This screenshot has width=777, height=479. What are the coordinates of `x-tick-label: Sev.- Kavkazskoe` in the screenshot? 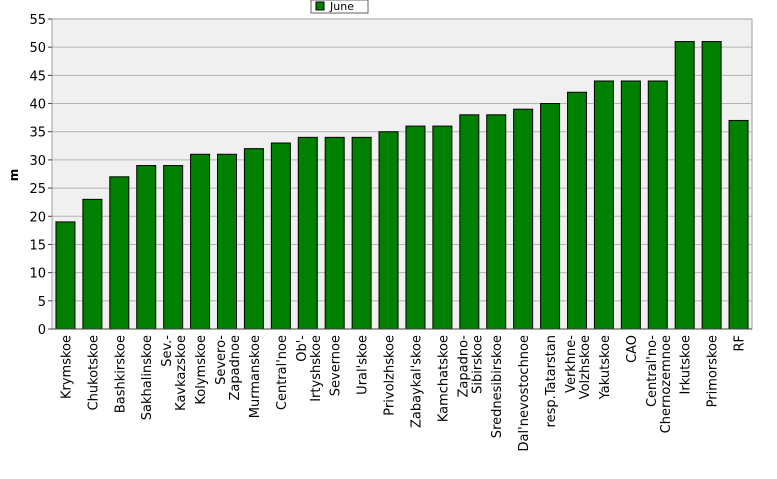 It's located at (174, 373).